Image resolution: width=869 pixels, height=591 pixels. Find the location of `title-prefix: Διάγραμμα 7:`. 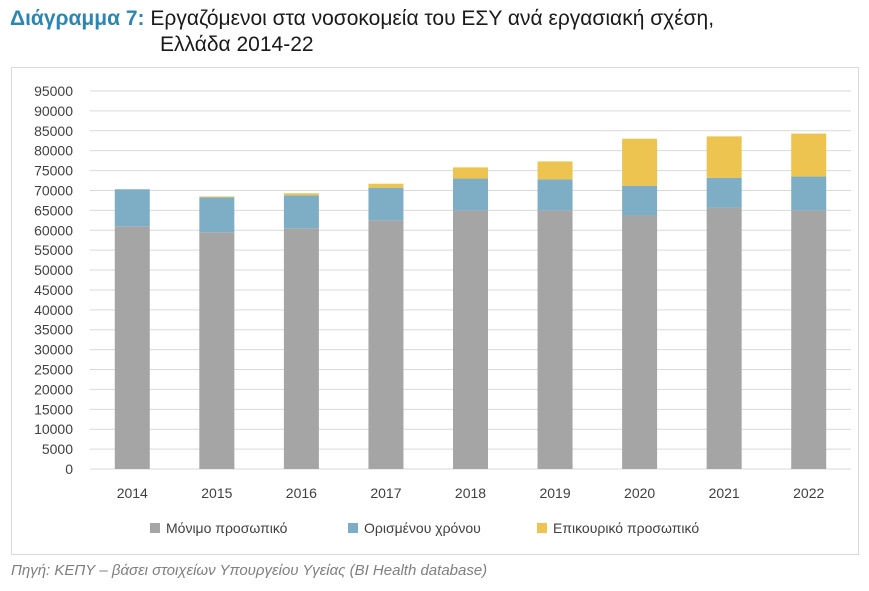

title-prefix: Διάγραμμα 7: is located at coordinates (77, 18).